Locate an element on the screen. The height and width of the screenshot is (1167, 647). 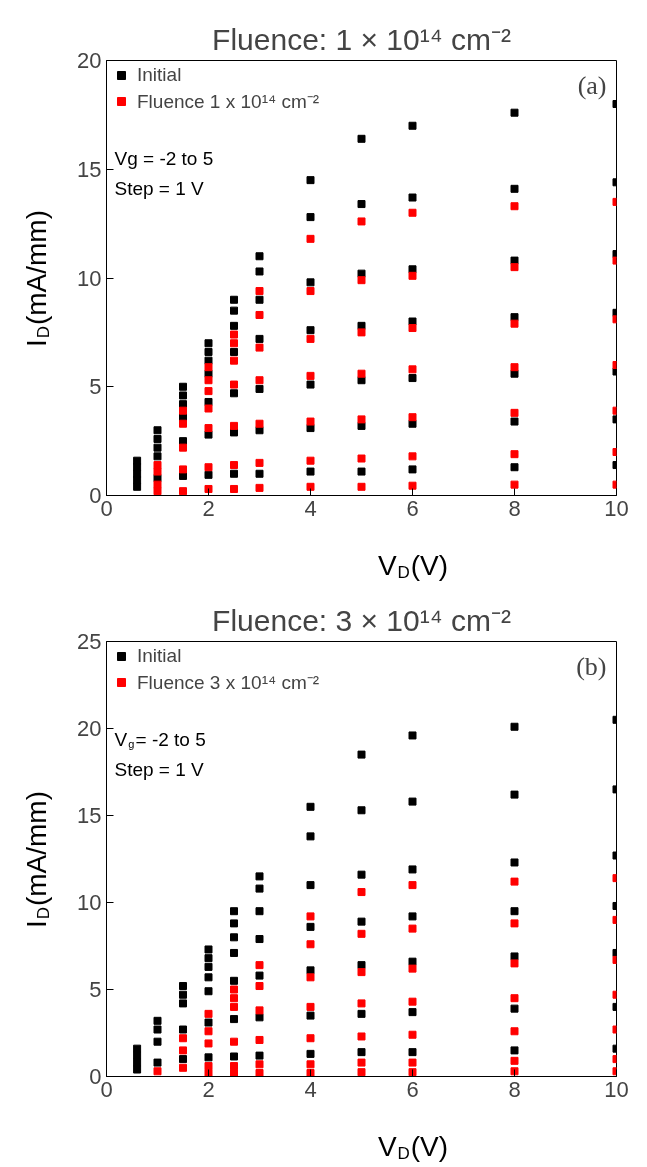
x-tick-label: 10 is located at coordinates (616, 508).